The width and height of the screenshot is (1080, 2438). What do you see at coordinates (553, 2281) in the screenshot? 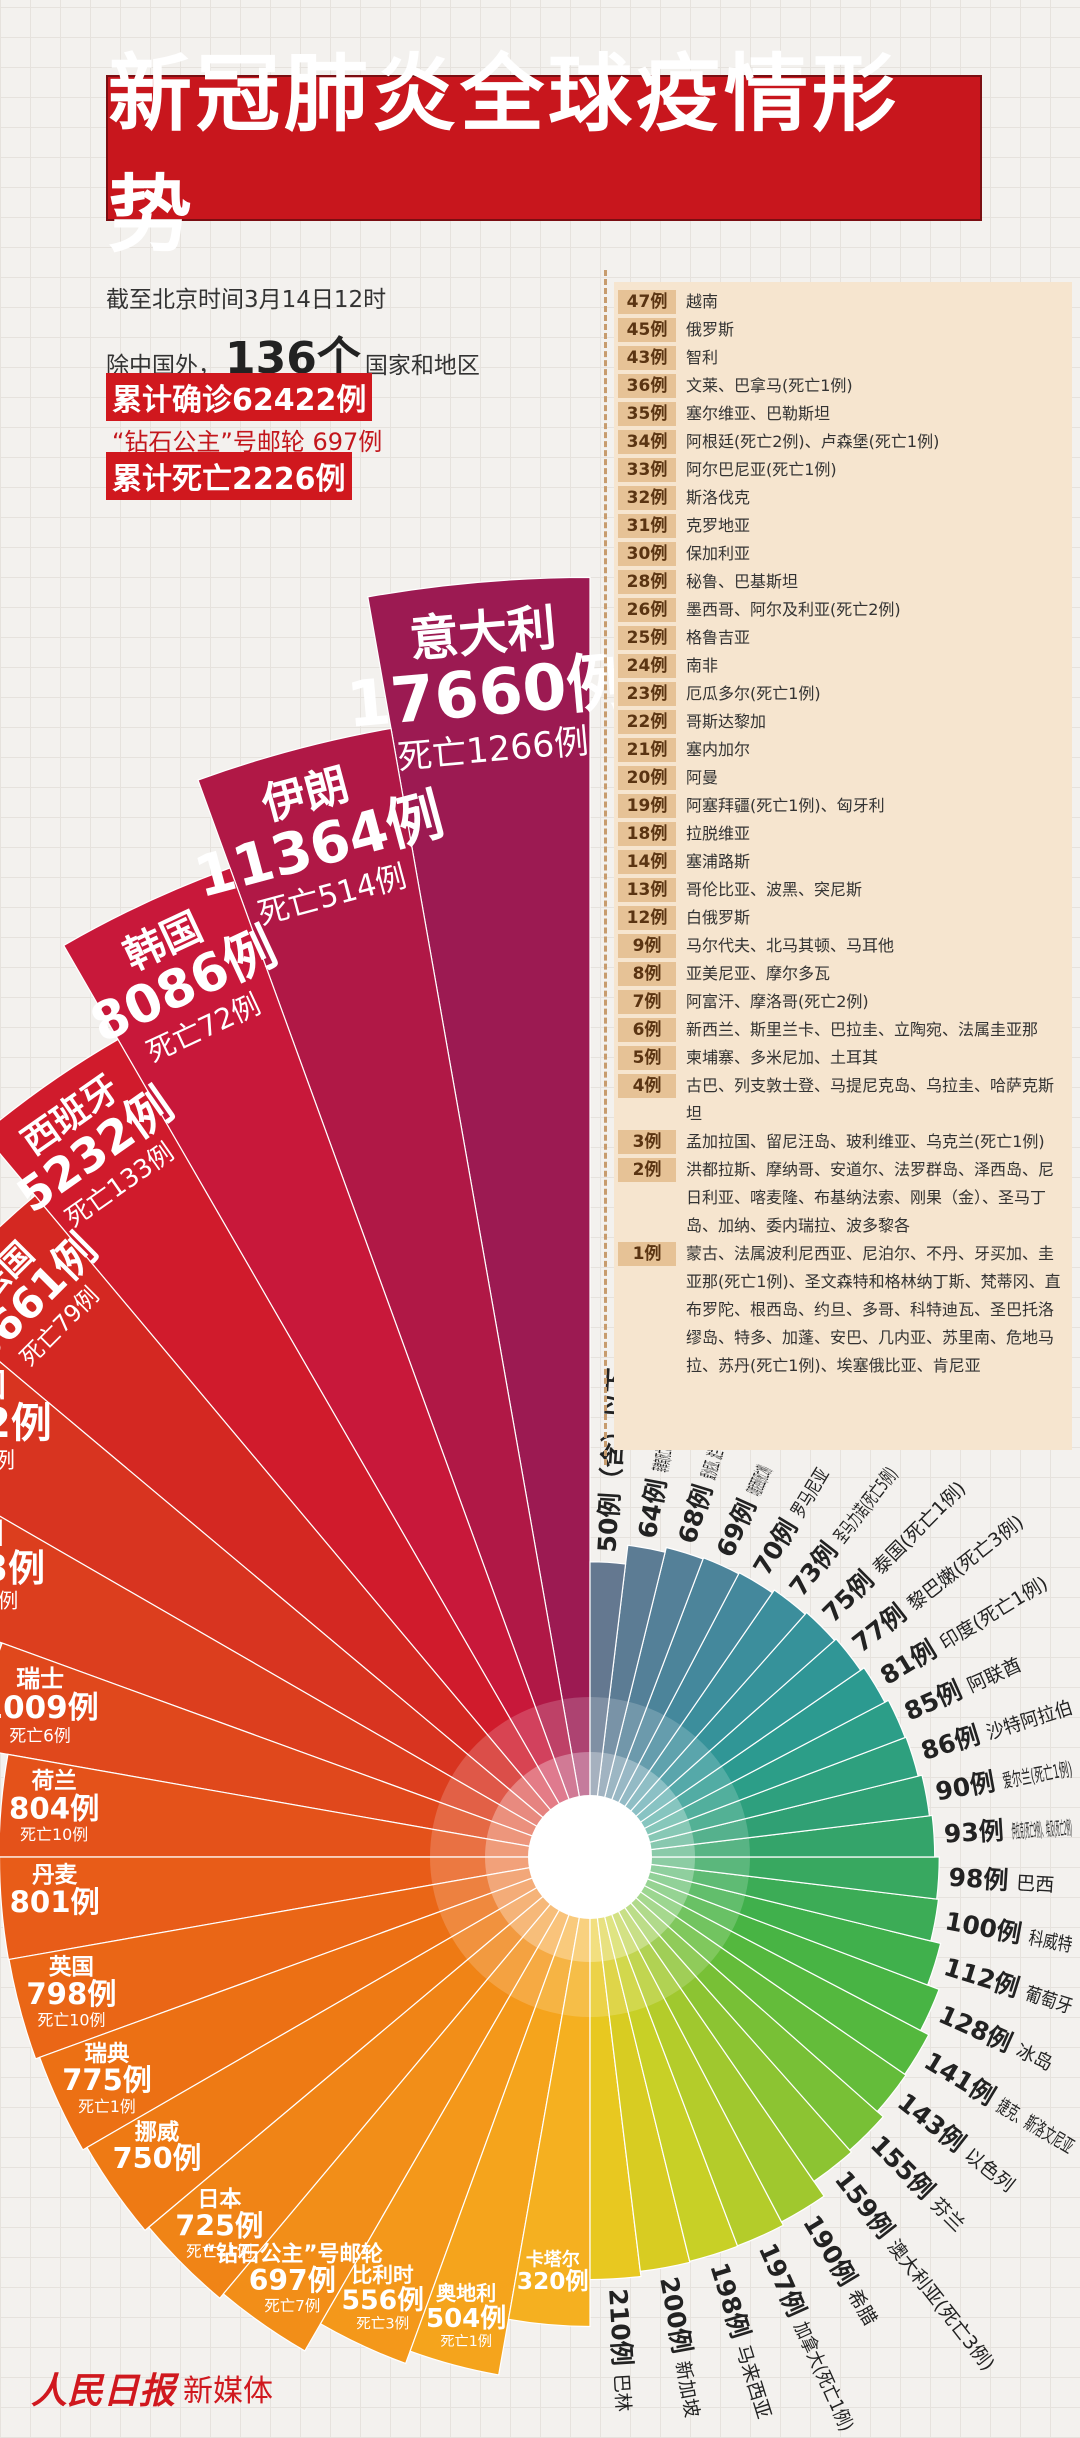
I see `case-count: 320例` at bounding box center [553, 2281].